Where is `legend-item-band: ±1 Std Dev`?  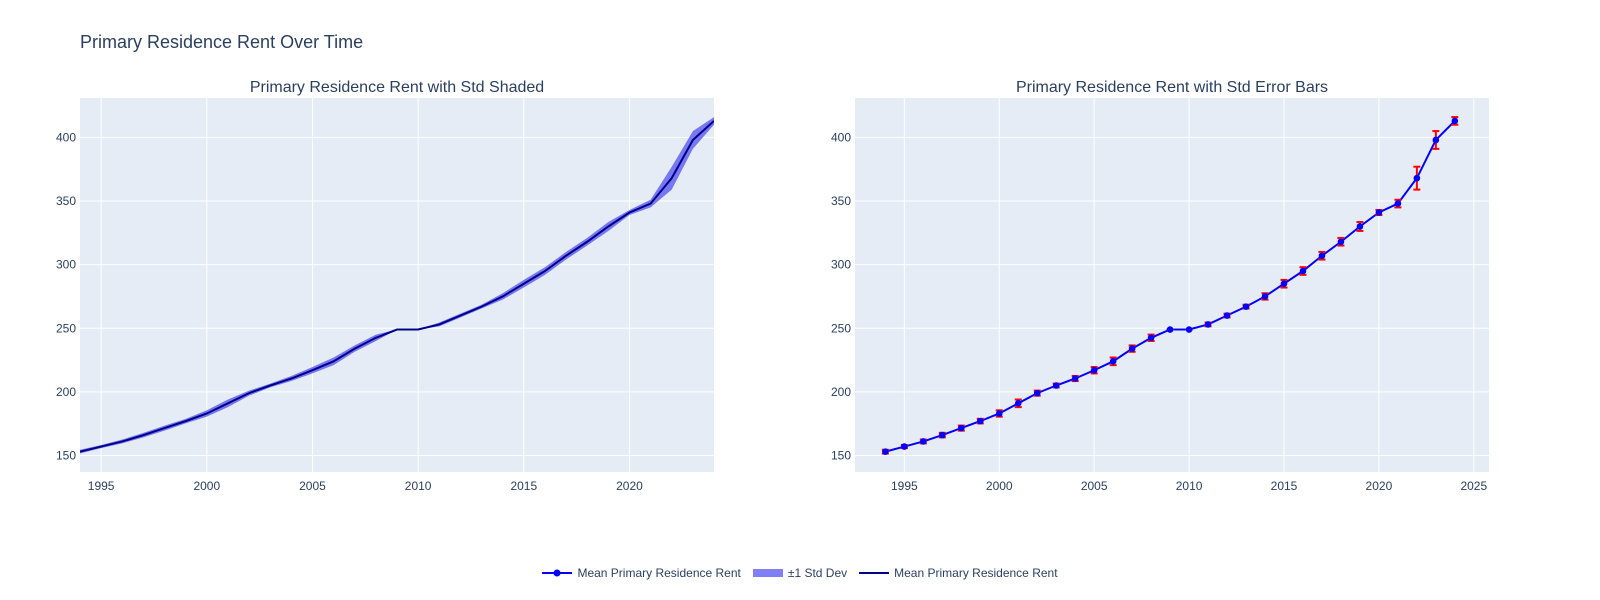
legend-item-band: ±1 Std Dev is located at coordinates (800, 573).